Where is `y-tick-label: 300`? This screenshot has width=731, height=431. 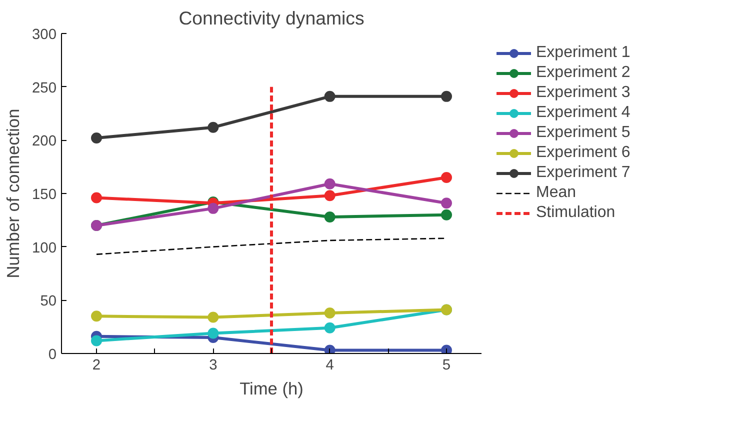
y-tick-label: 300 is located at coordinates (44, 35).